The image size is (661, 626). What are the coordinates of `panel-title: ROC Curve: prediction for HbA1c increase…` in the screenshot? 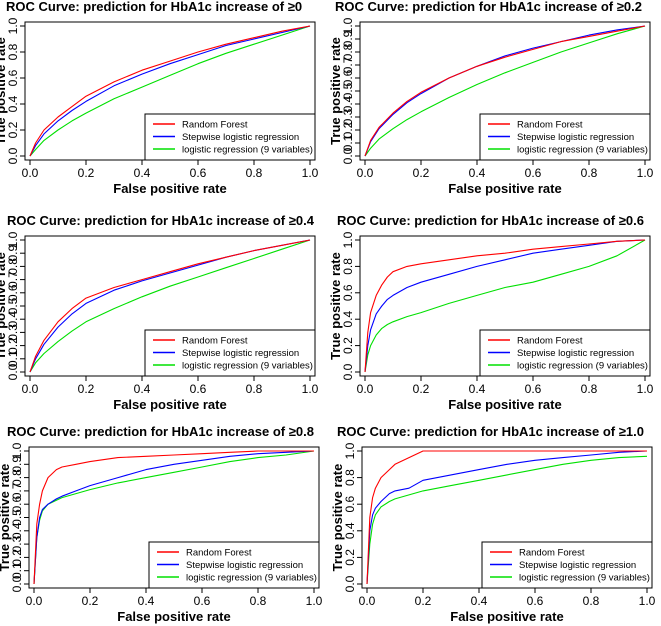 It's located at (160, 431).